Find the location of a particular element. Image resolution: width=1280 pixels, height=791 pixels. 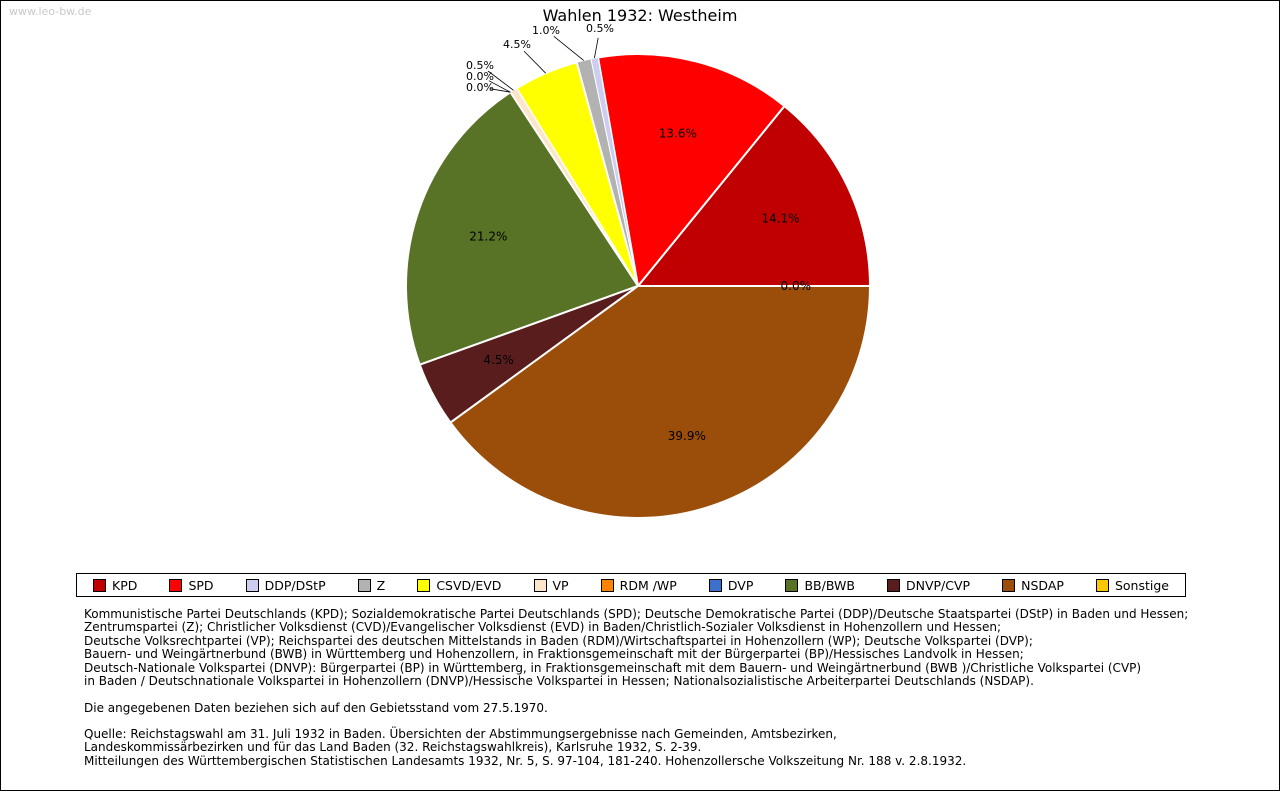

chart-title: Wahlen 1932: Westheim is located at coordinates (640, 15).